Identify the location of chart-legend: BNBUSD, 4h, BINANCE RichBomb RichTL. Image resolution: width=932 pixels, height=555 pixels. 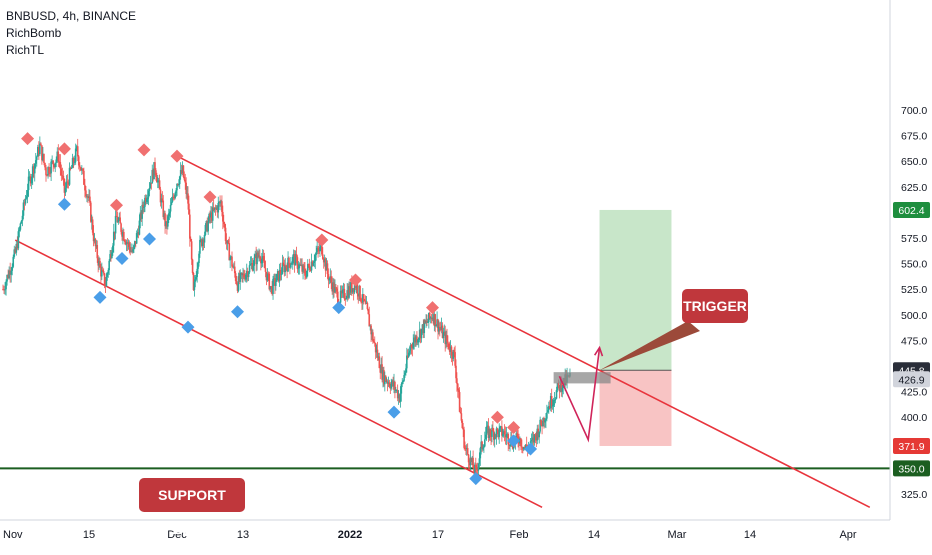
(71, 33).